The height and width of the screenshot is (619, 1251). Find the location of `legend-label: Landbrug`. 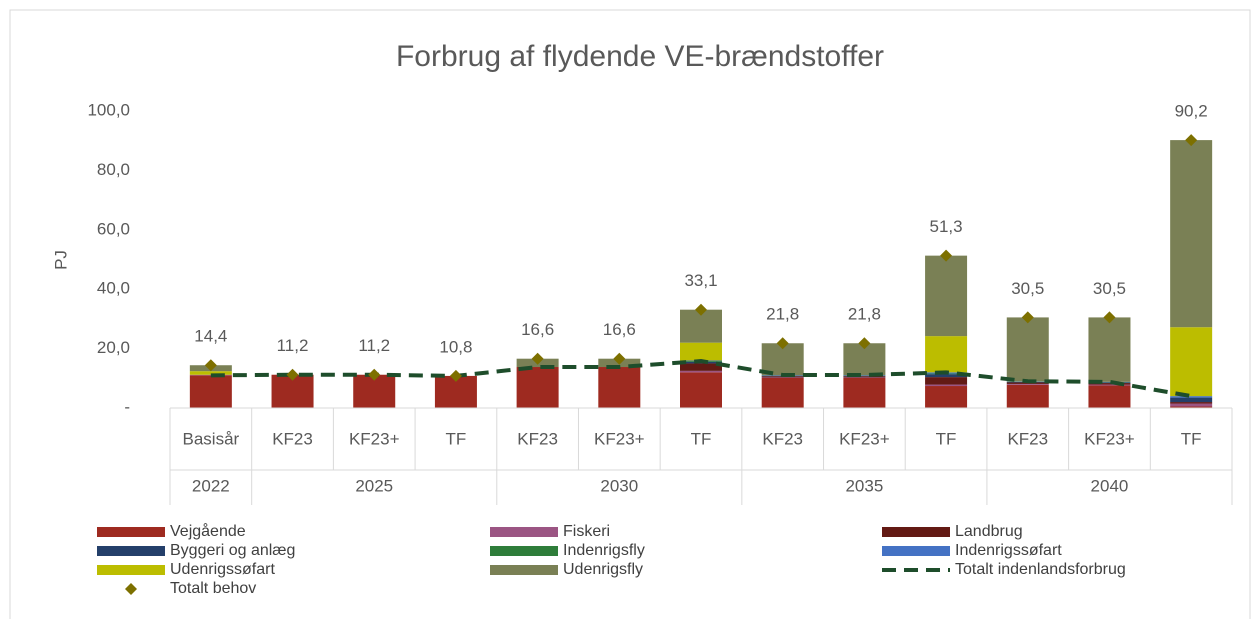

legend-label: Landbrug is located at coordinates (989, 531).